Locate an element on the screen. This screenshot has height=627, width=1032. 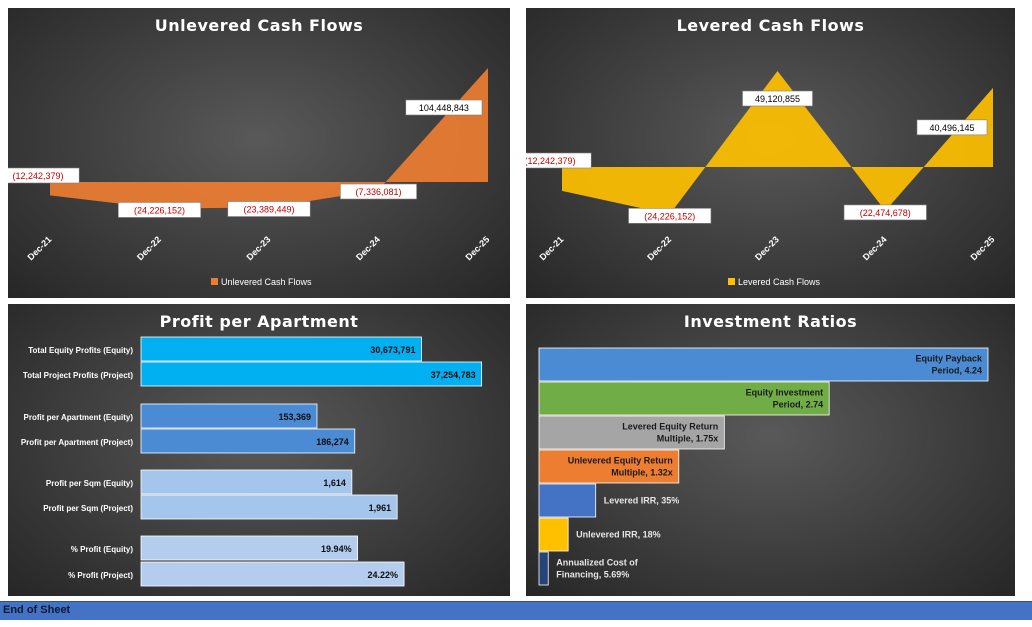
profit-category-label: Profit per Sqm (Project) is located at coordinates (88, 508).